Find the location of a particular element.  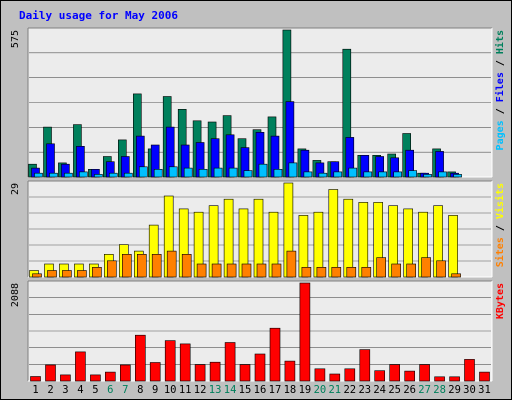

legend-entry: Files is located at coordinates (500, 87).